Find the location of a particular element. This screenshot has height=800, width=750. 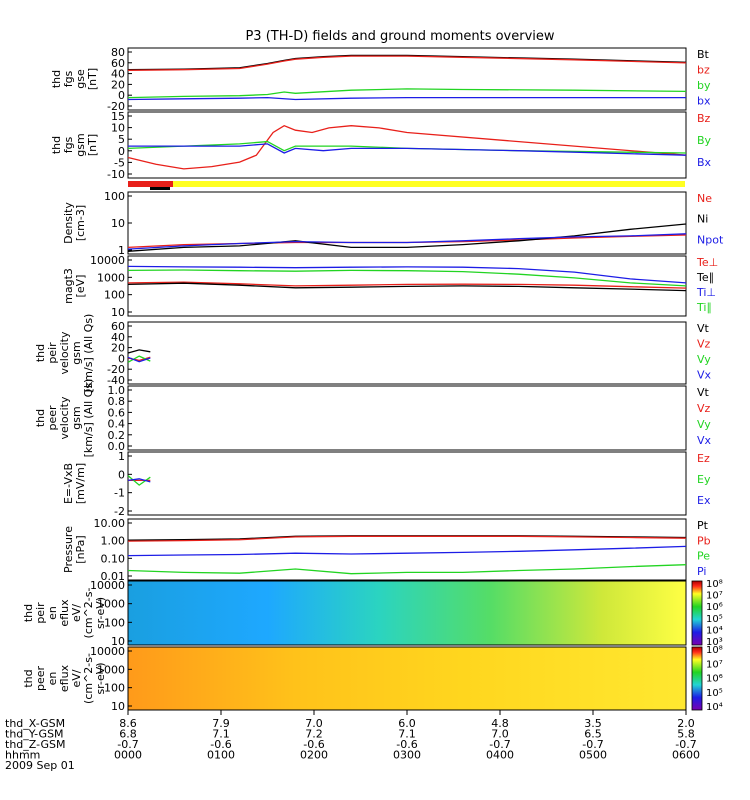

y-tick-label: -2 is located at coordinates (119, 511).